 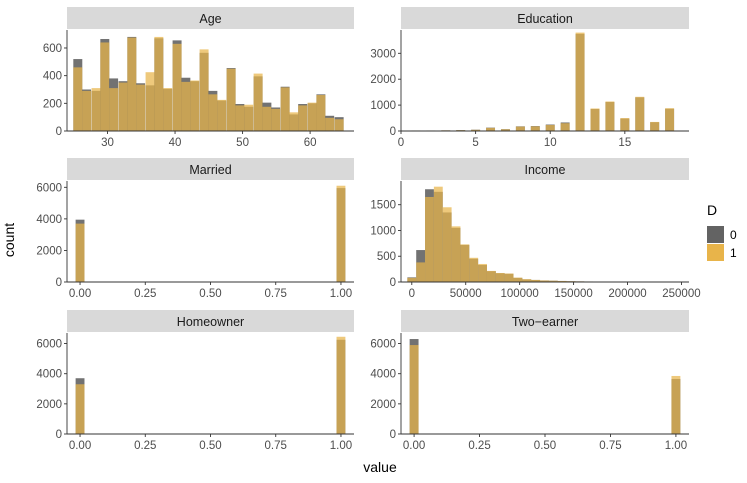 What do you see at coordinates (310, 143) in the screenshot?
I see `x-tick-label: 60` at bounding box center [310, 143].